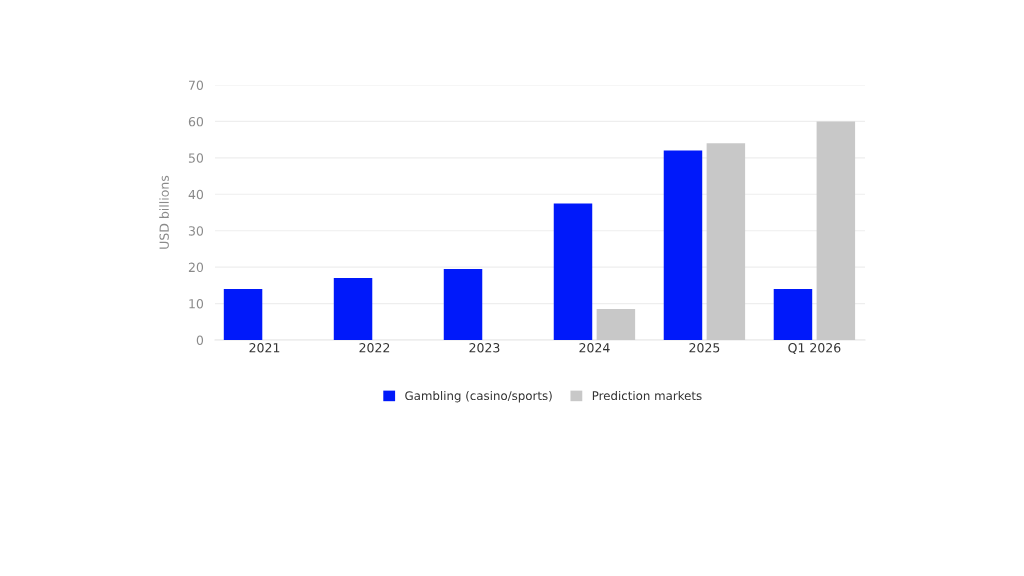  I want to click on x-tick-label: 2024, so click(594, 348).